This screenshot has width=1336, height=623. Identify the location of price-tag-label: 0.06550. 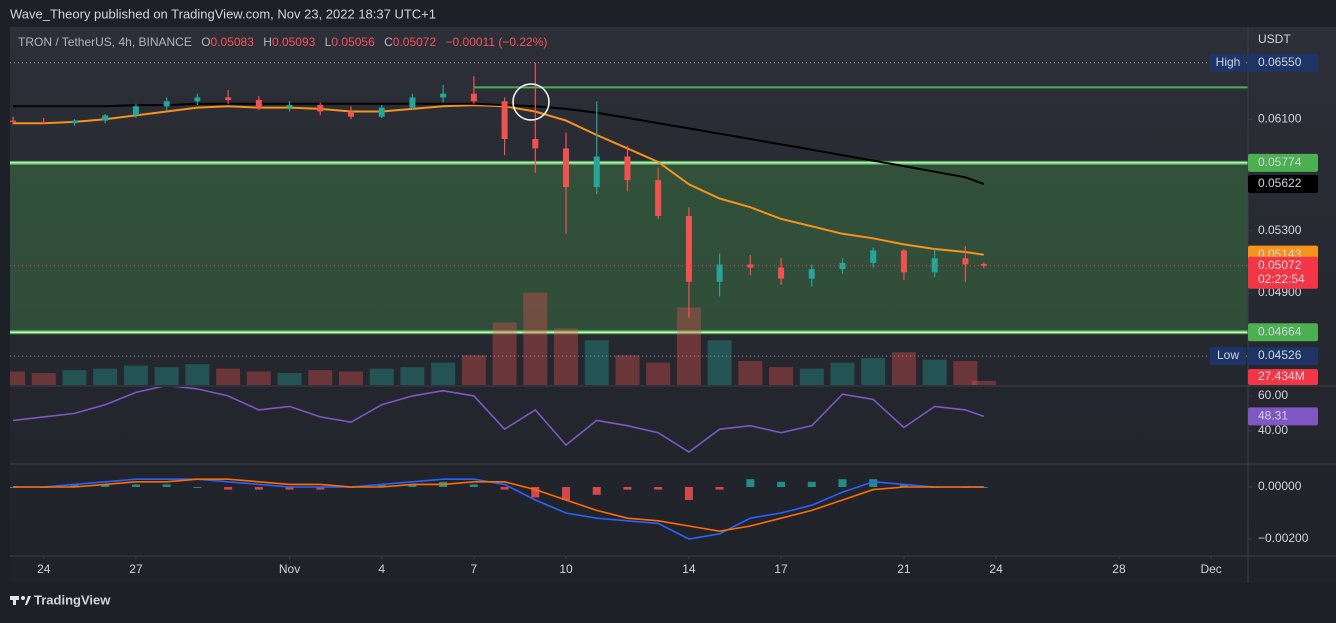
(1280, 62).